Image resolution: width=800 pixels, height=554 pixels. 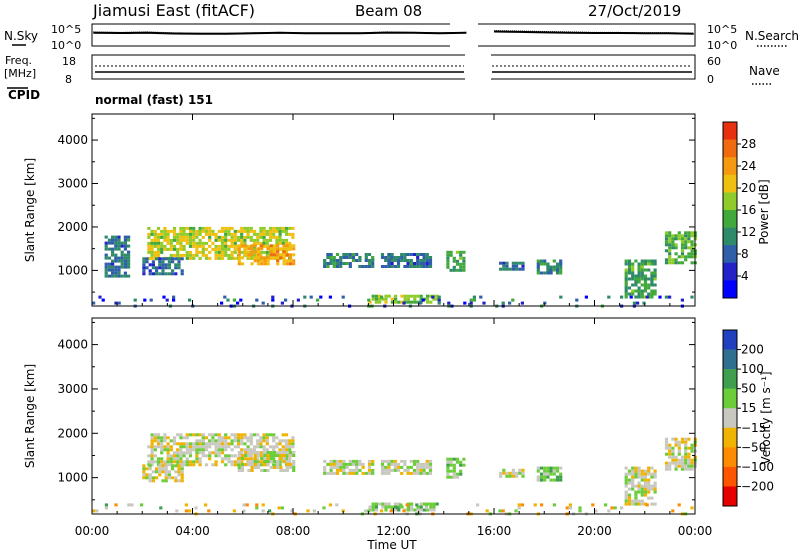 What do you see at coordinates (695, 531) in the screenshot?
I see `x-tick-label: 00:00` at bounding box center [695, 531].